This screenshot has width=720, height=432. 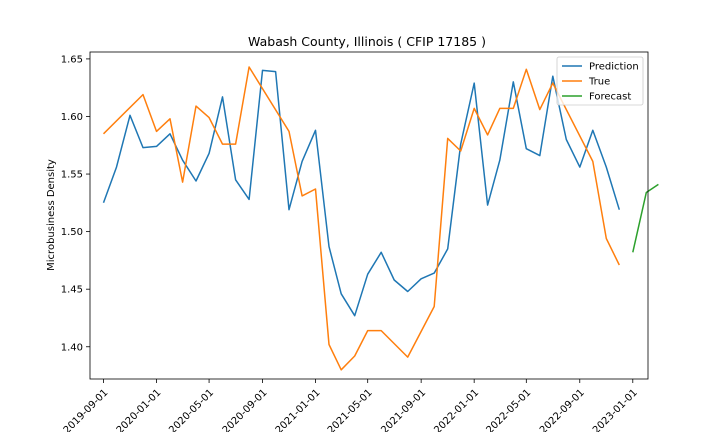 I want to click on chart-title: Wabash County, Illinois ( CFIP 17185 ), so click(x=367, y=41).